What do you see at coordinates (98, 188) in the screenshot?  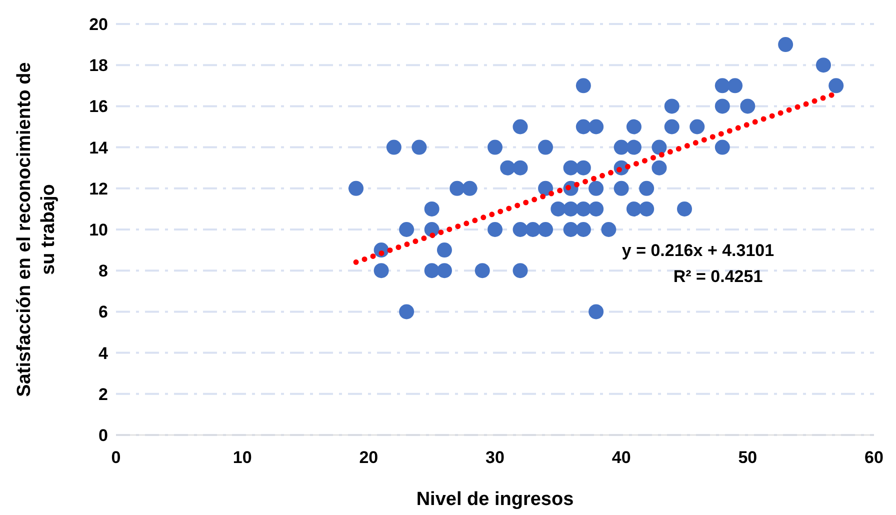 I see `y-tick-label: 12` at bounding box center [98, 188].